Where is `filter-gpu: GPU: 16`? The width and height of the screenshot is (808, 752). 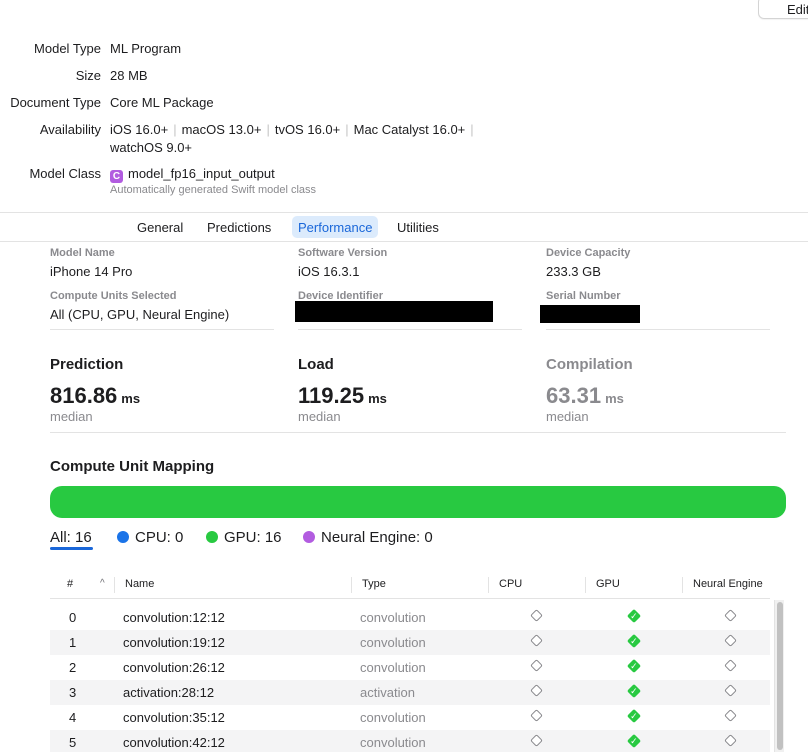 filter-gpu: GPU: 16 is located at coordinates (244, 537).